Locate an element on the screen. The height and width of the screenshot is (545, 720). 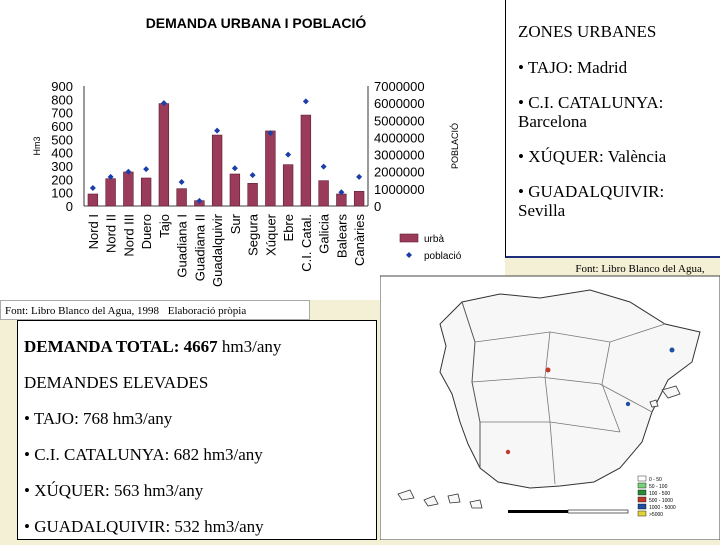
x-tick-label: Guadiana II is located at coordinates (199, 247).